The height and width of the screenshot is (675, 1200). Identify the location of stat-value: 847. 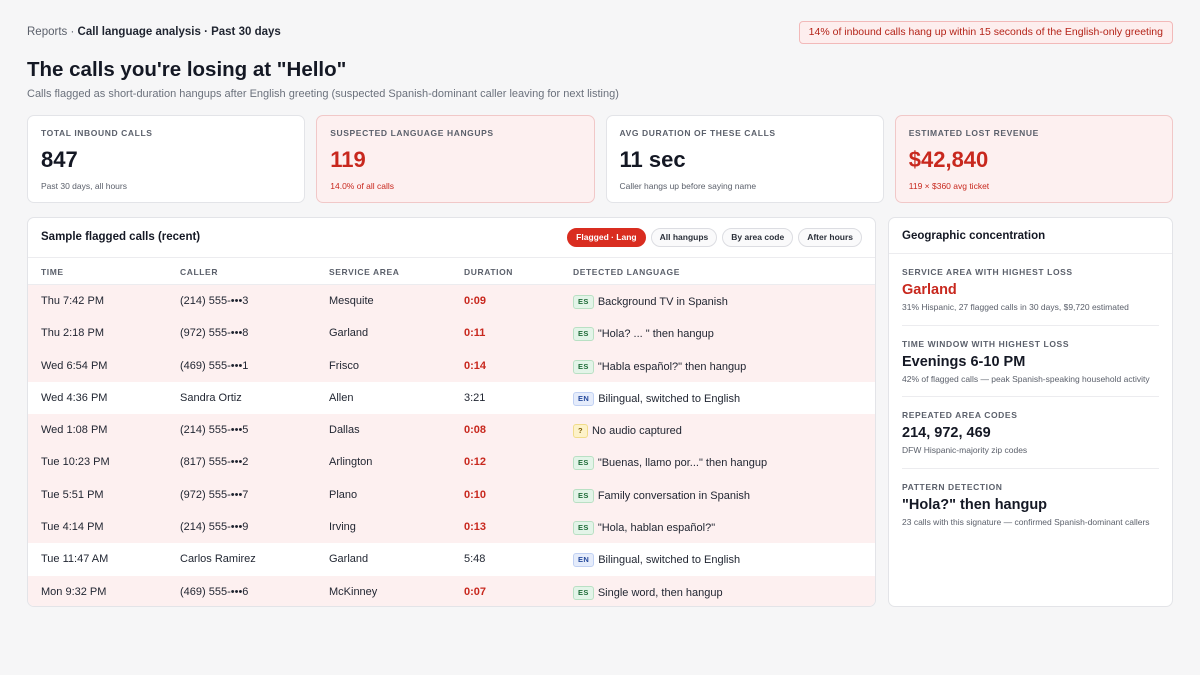
(59, 159).